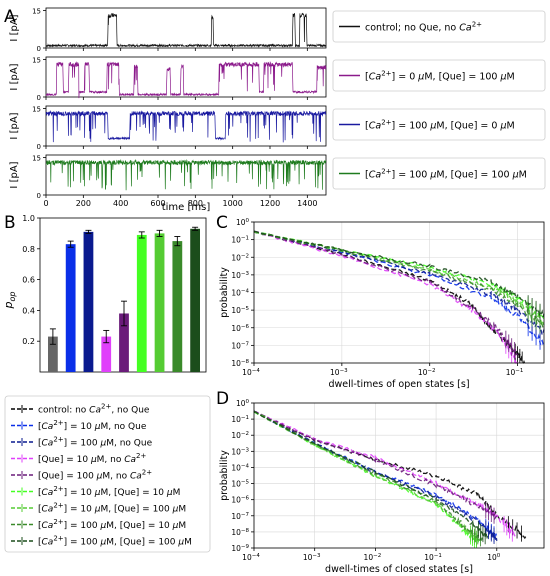 The image size is (550, 576). What do you see at coordinates (157, 203) in the screenshot?
I see `trace-xtick-label: 600` at bounding box center [157, 203].